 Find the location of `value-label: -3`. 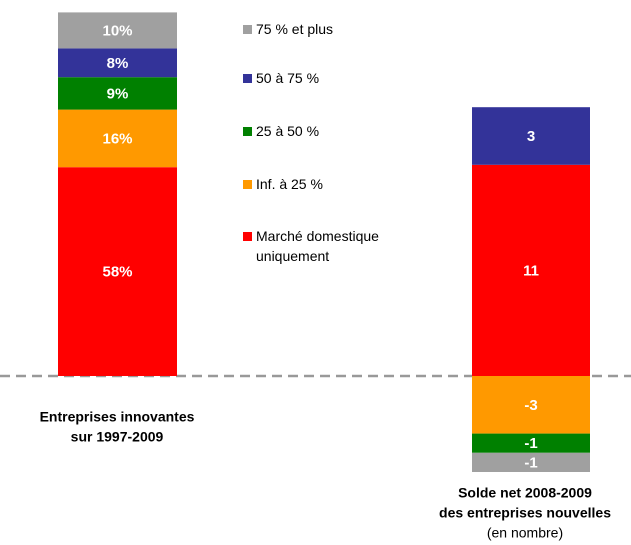

value-label: -3 is located at coordinates (530, 405).